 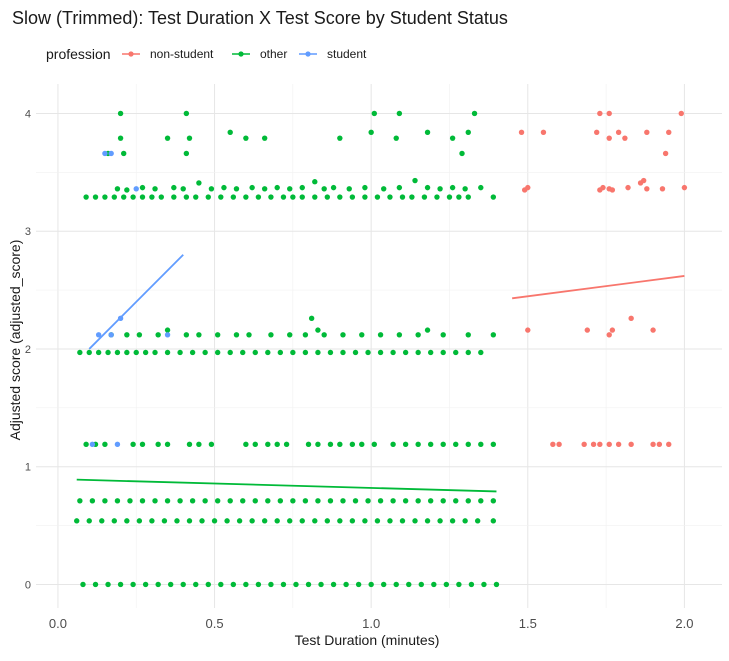 I want to click on legend-item-non-student: non-student, so click(x=168, y=54).